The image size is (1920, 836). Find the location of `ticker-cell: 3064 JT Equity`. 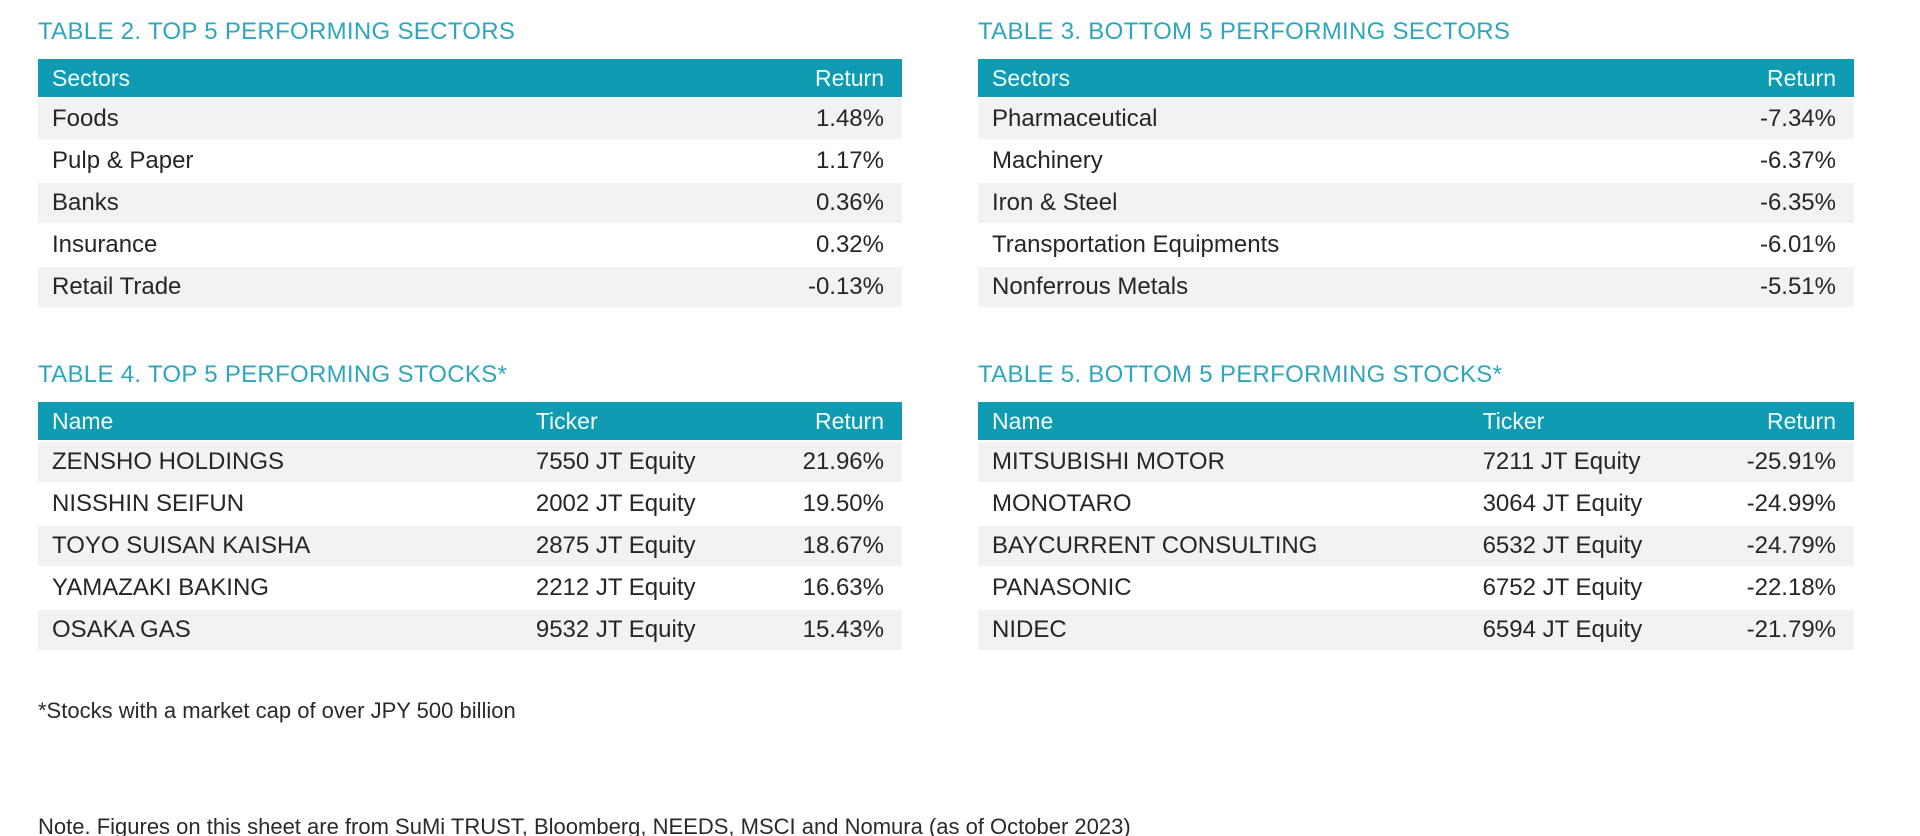

ticker-cell: 3064 JT Equity is located at coordinates (1587, 504).